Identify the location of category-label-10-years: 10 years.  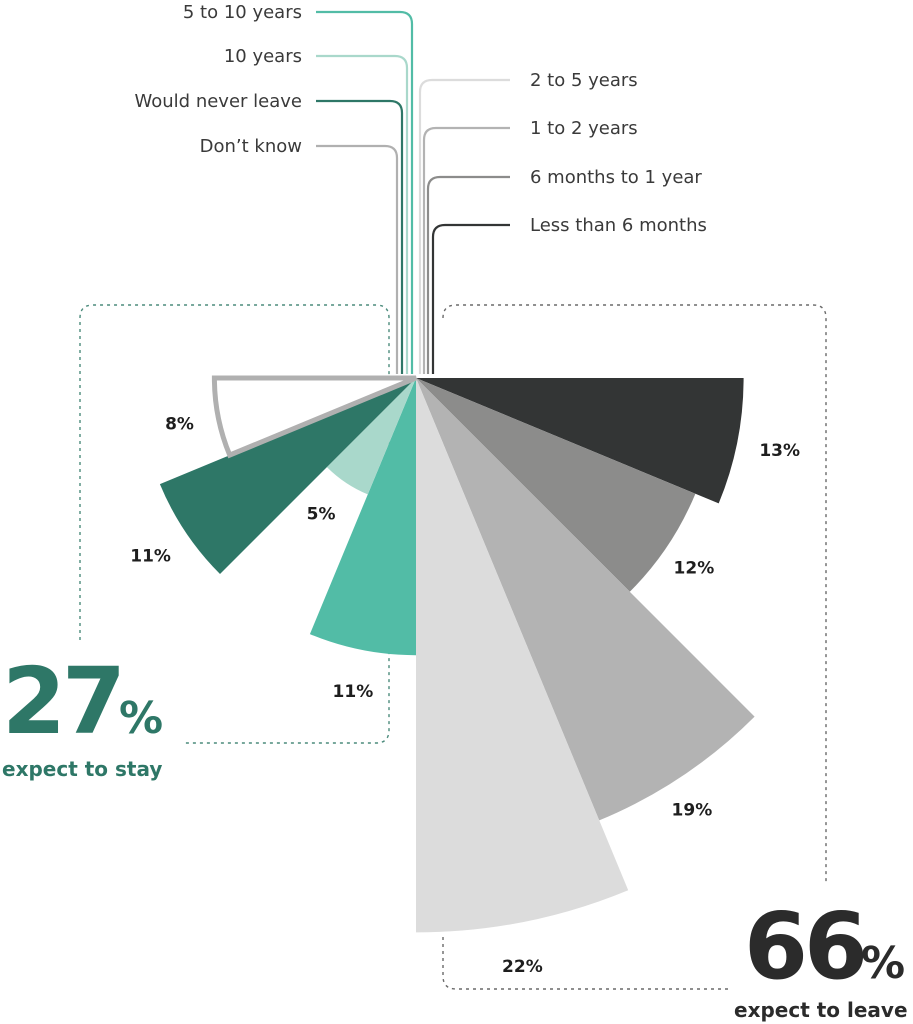
(263, 56).